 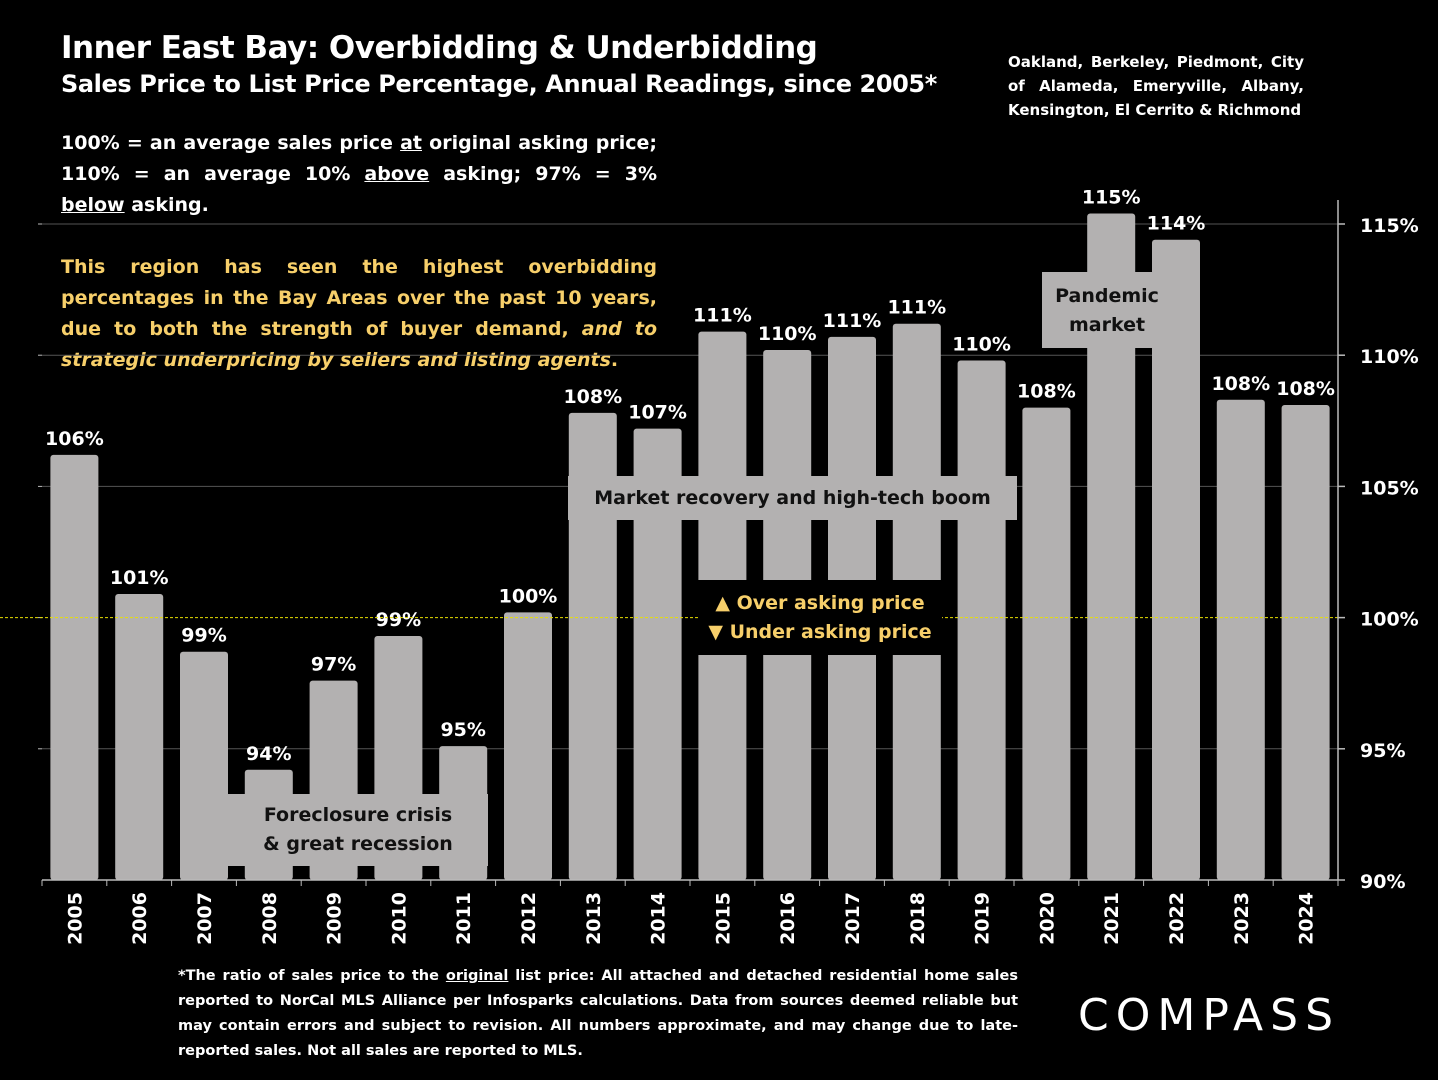 What do you see at coordinates (918, 918) in the screenshot?
I see `x-tick-label: 2018` at bounding box center [918, 918].